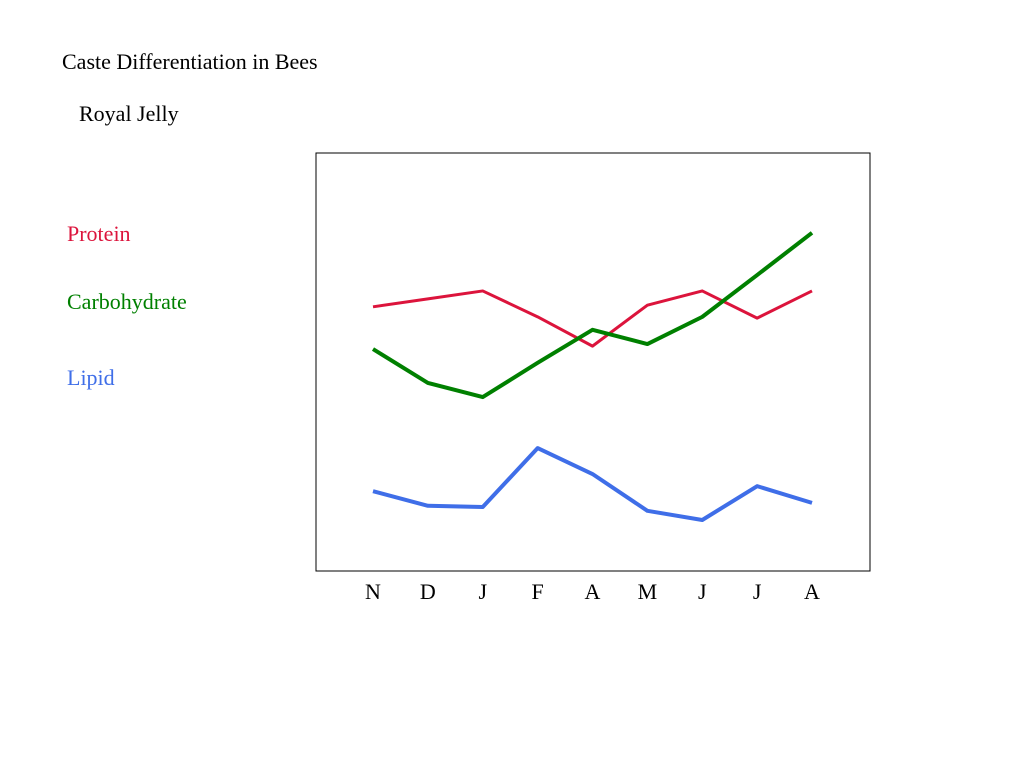  Describe the element at coordinates (91, 377) in the screenshot. I see `legend-label: Lipid` at that location.